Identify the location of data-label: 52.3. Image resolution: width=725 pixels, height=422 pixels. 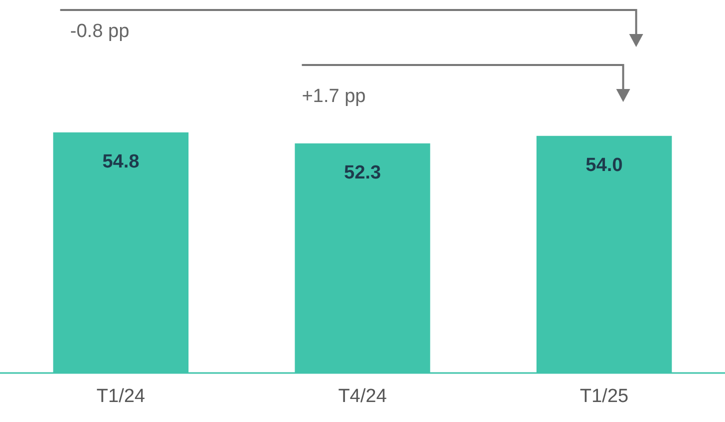
(362, 173).